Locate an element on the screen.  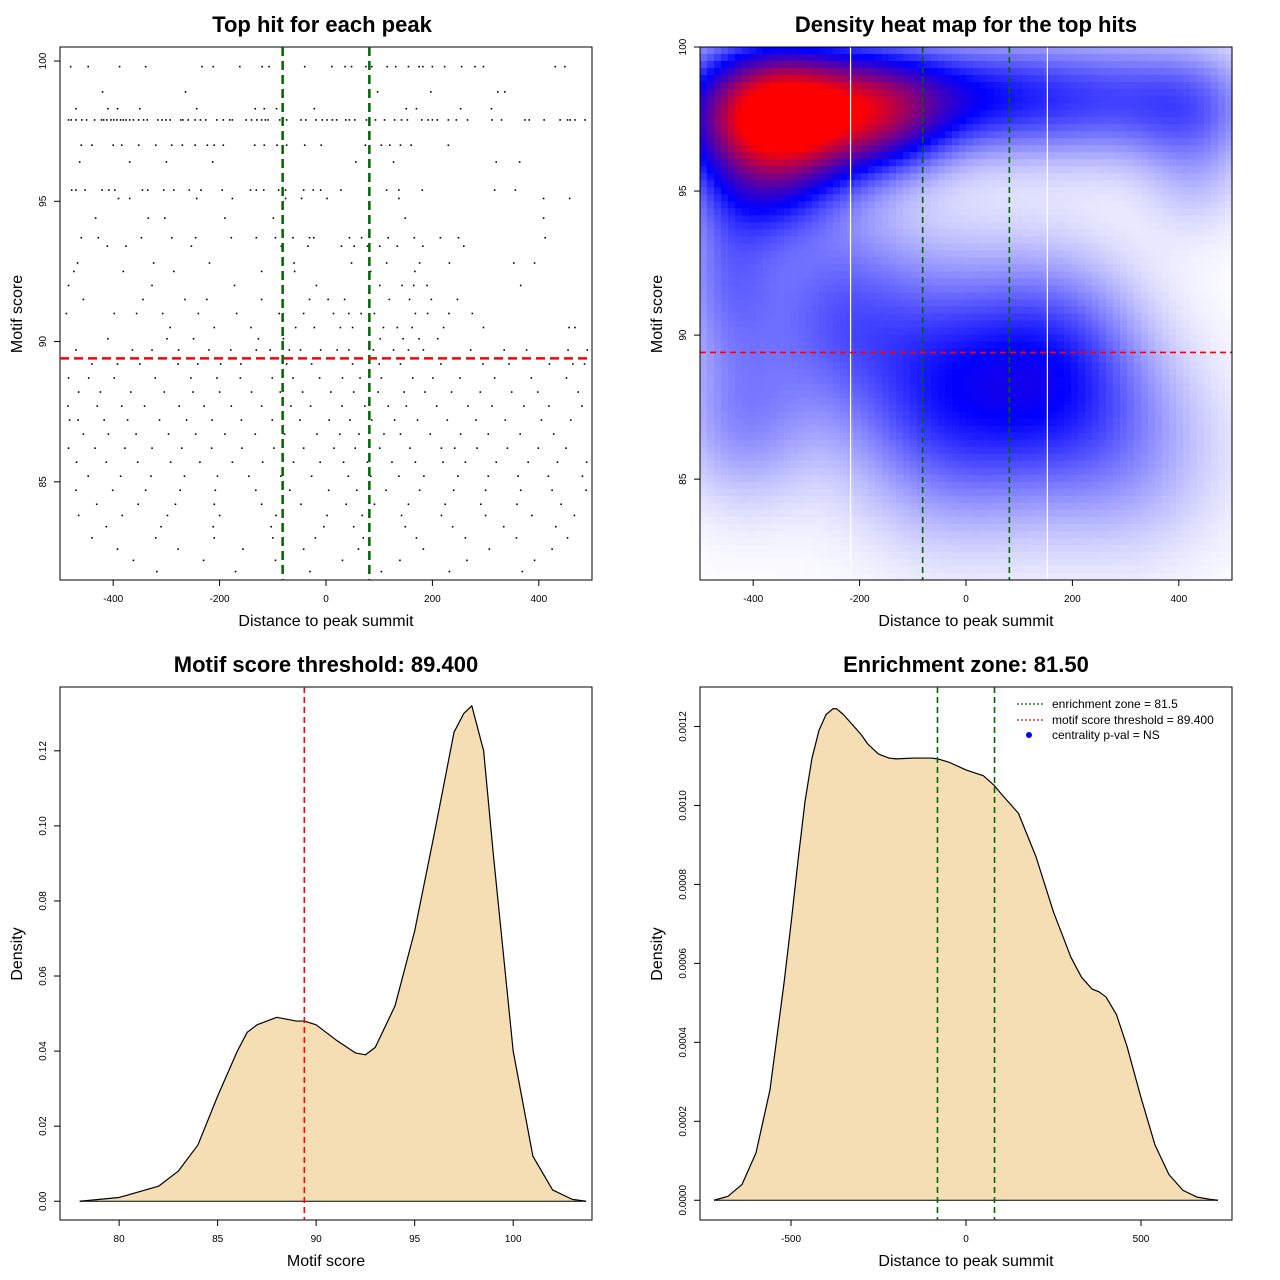
heatmap-title: Density heat map for the top hits is located at coordinates (966, 24).